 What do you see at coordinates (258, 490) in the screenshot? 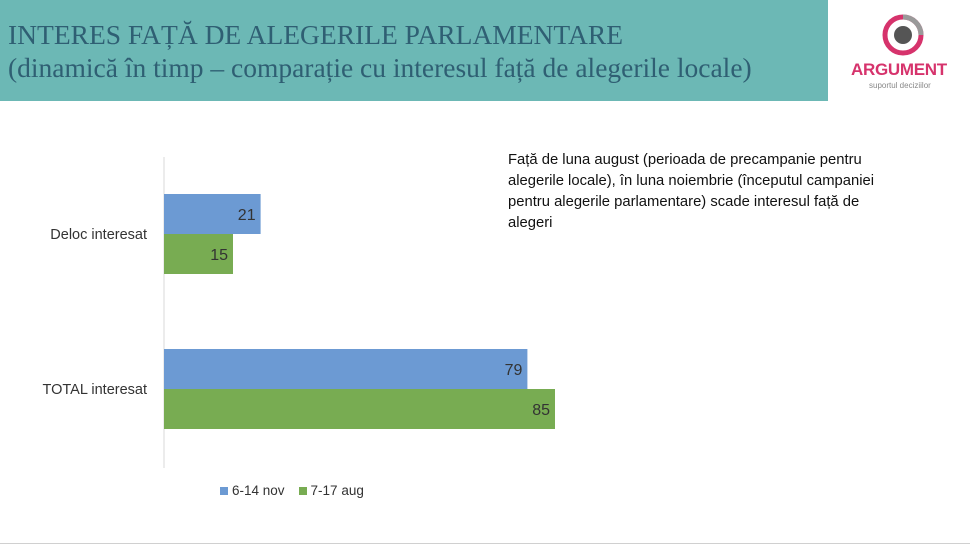
I see `legend-label: 6-14 nov` at bounding box center [258, 490].